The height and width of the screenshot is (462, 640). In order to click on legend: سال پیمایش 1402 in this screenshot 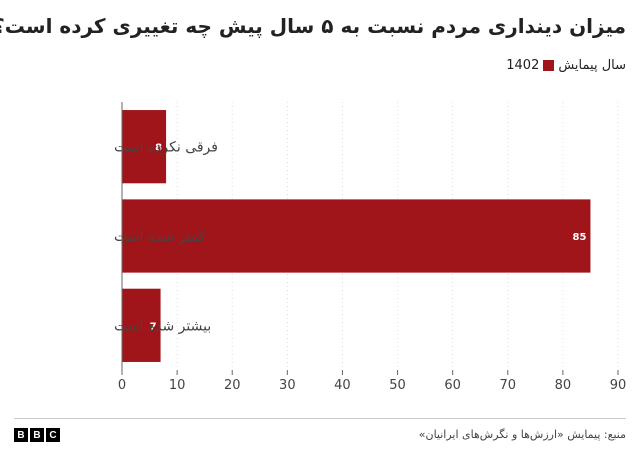, I will do `click(566, 65)`.